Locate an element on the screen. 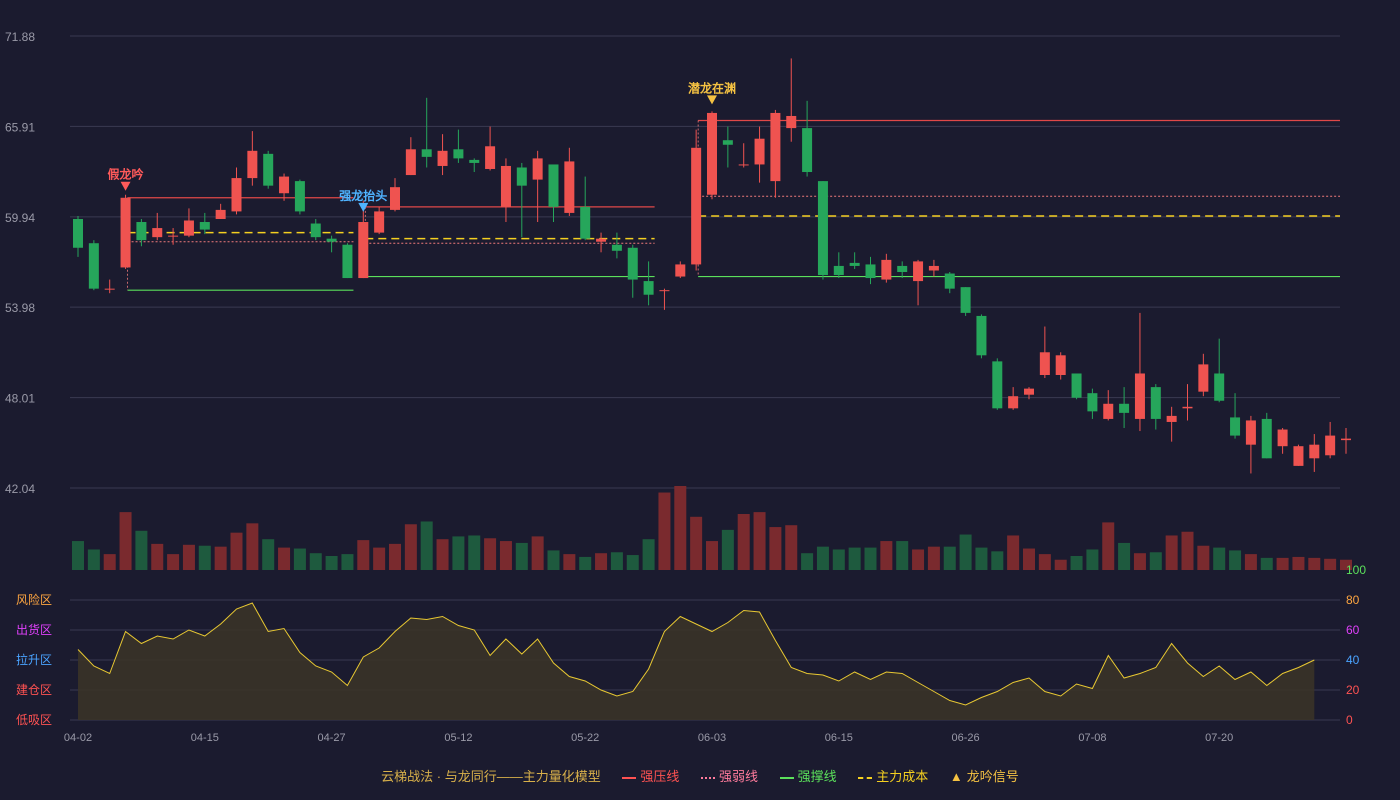 This screenshot has width=1400, height=800. legend-item-dragon-signal: ▲ 龙吟信号 is located at coordinates (984, 775).